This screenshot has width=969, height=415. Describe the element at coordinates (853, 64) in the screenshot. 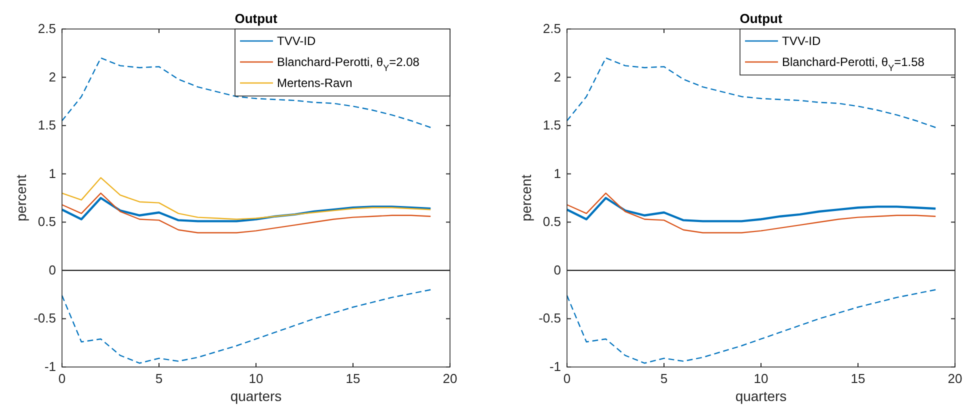

I see `legend-label: Blanchard-Perotti, θ$_{Y}$=1.58` at that location.